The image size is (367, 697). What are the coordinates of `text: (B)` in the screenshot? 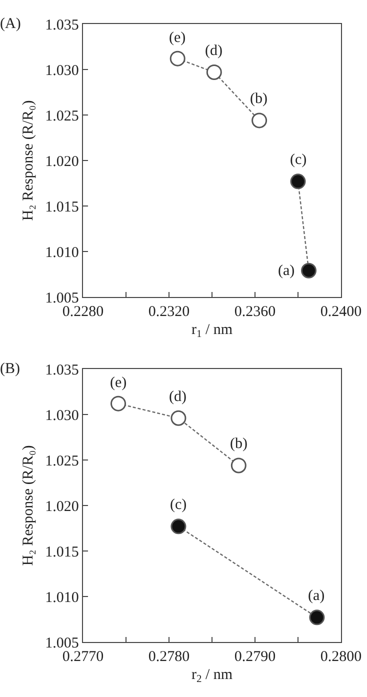 It's located at (10, 369).